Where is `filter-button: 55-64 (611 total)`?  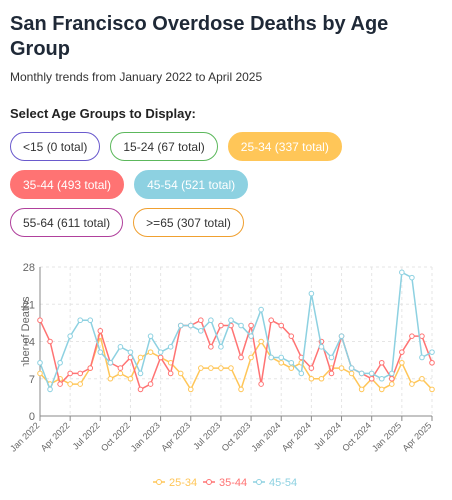
filter-button: 55-64 (611 total) is located at coordinates (67, 222).